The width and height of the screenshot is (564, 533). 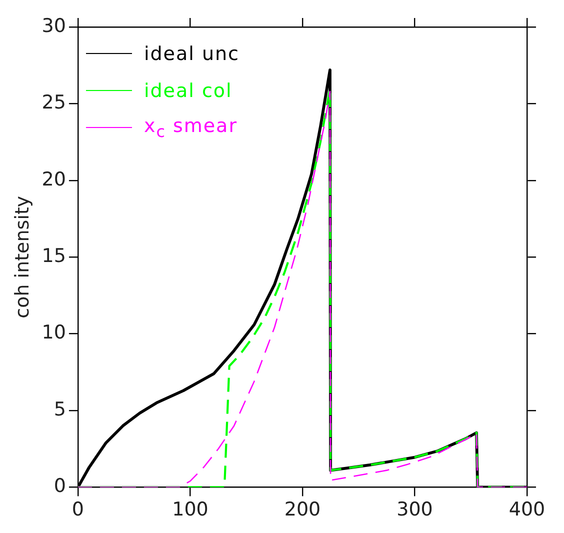 I want to click on legend-label: ideal unc, so click(x=192, y=53).